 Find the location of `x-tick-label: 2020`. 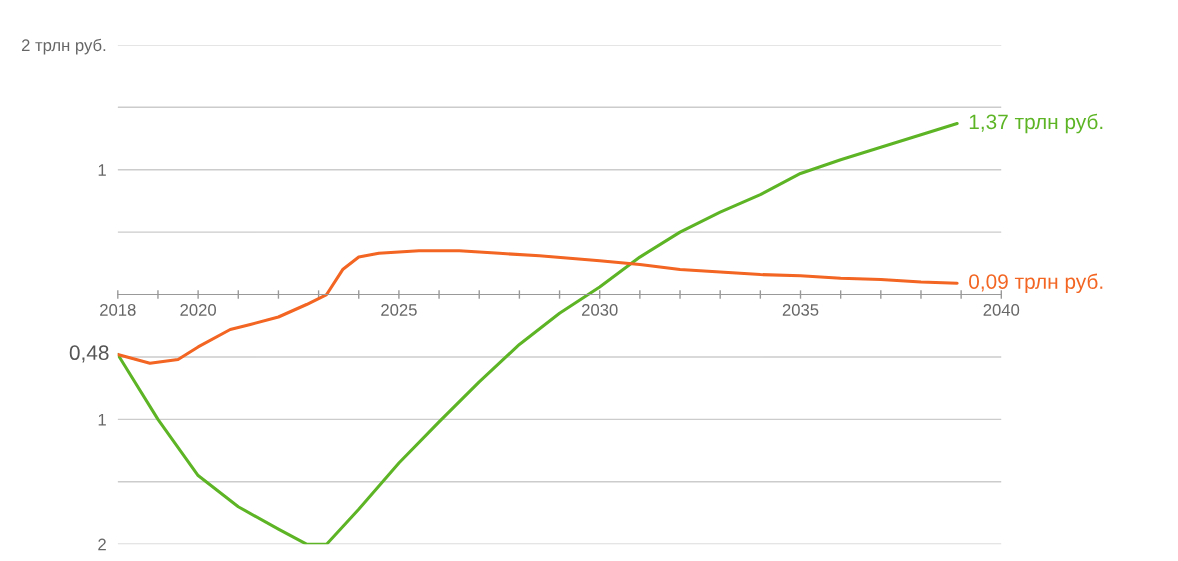

x-tick-label: 2020 is located at coordinates (198, 309).